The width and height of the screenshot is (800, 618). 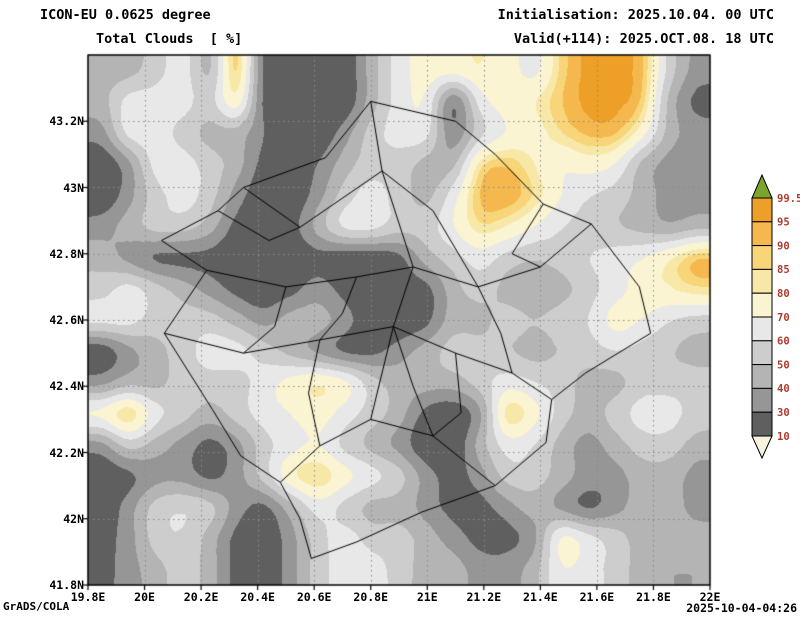 I want to click on y-tick-label: 42.8N, so click(x=66, y=253).